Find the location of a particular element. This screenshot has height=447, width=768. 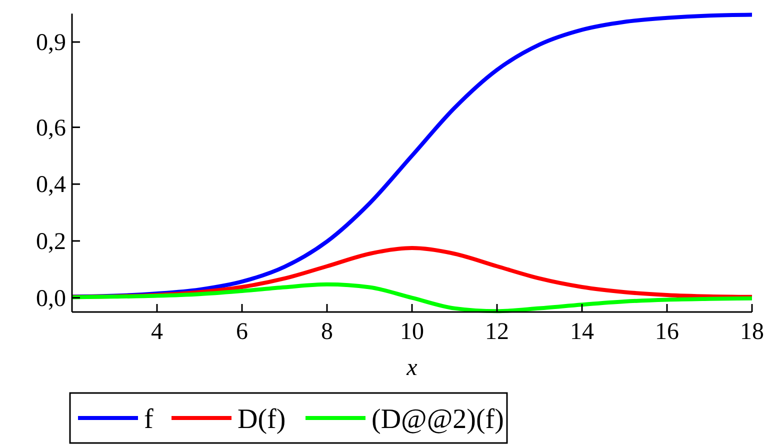

y-tick-label: 0,2 is located at coordinates (51, 241).